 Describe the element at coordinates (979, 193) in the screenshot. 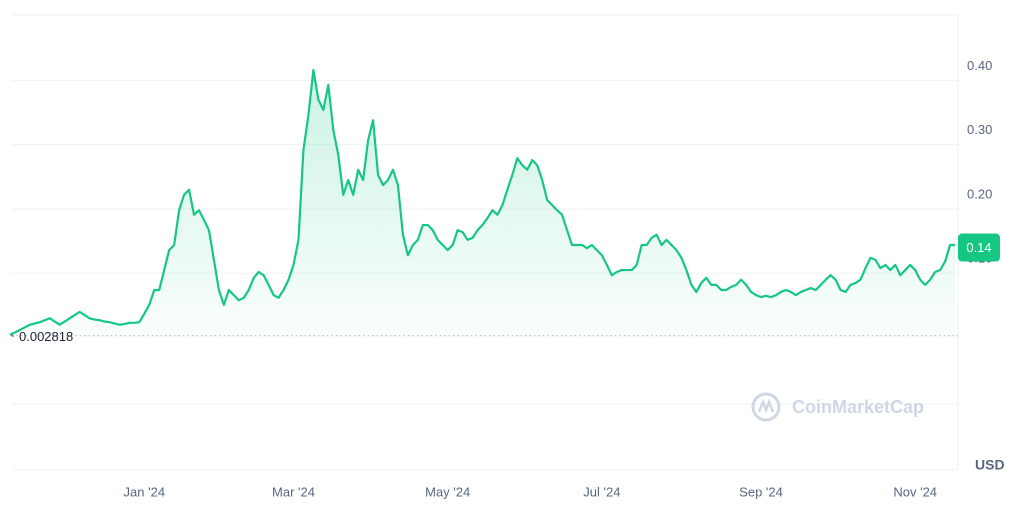

I see `y-tick-label: 0.20` at that location.